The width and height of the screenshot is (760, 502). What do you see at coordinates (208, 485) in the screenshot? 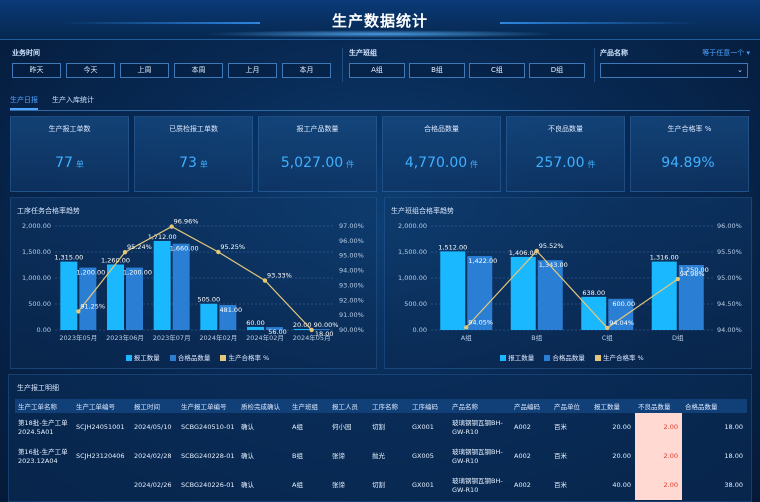
I see `table-cell: SCBG240226-01` at bounding box center [208, 485].